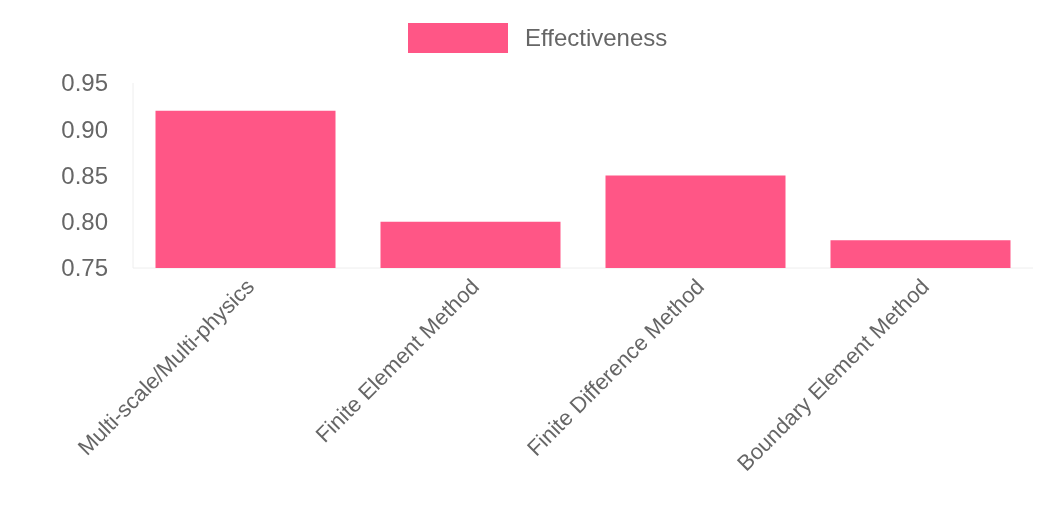 The width and height of the screenshot is (1059, 526). Describe the element at coordinates (84, 83) in the screenshot. I see `y-tick-label: 0.95` at that location.